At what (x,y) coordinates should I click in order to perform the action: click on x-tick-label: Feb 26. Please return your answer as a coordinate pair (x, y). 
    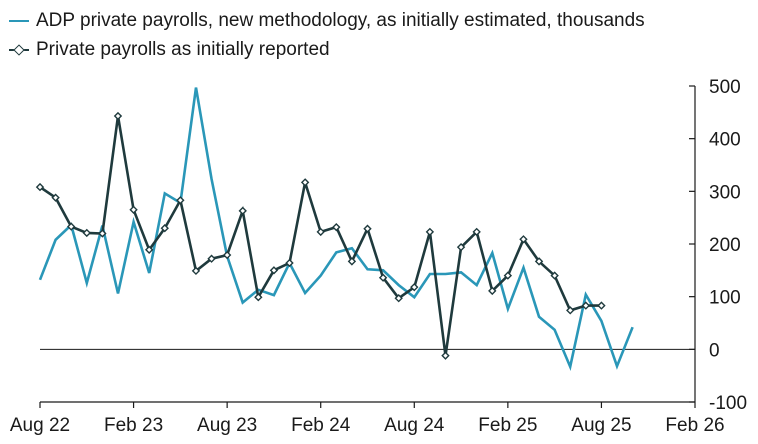
    Looking at the image, I should click on (694, 425).